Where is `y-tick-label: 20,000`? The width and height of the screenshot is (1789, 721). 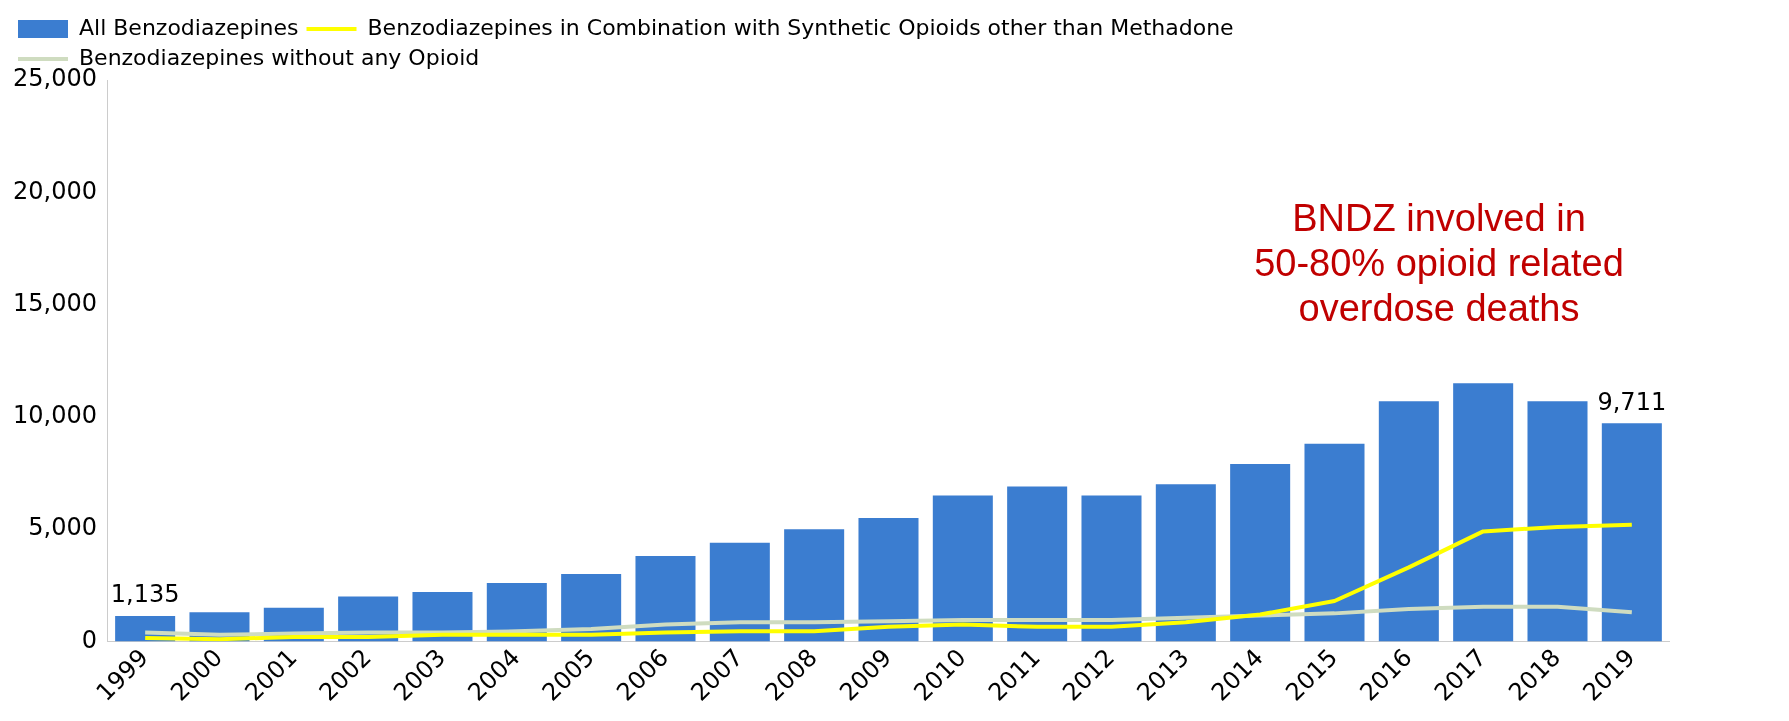 y-tick-label: 20,000 is located at coordinates (54, 190).